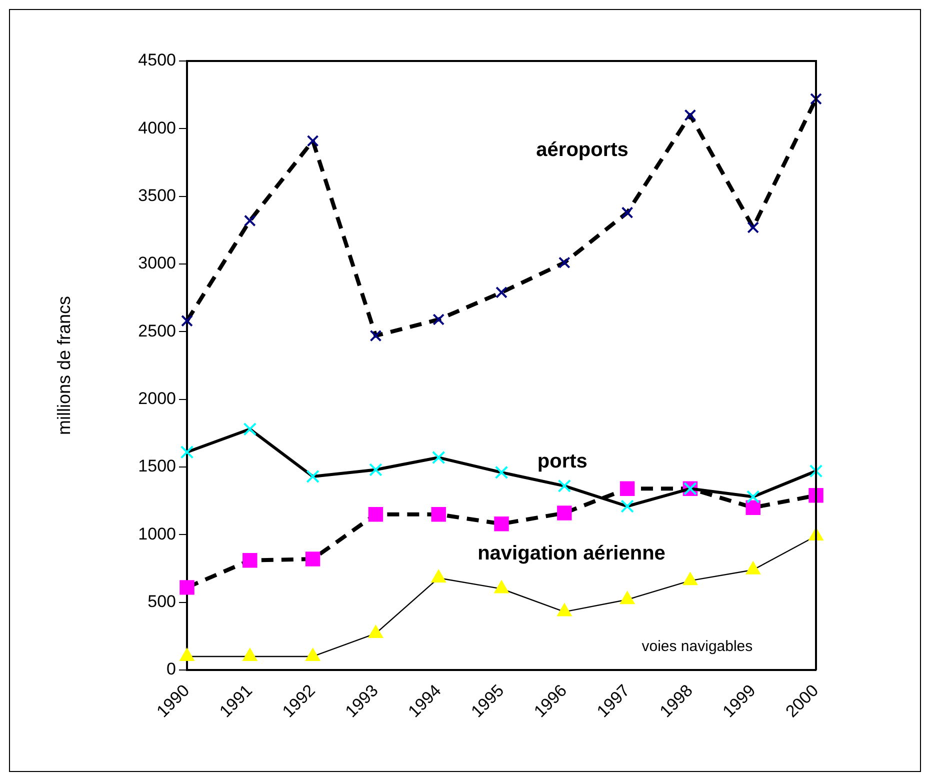 This screenshot has height=782, width=932. I want to click on y-tick-label: 3500, so click(157, 196).